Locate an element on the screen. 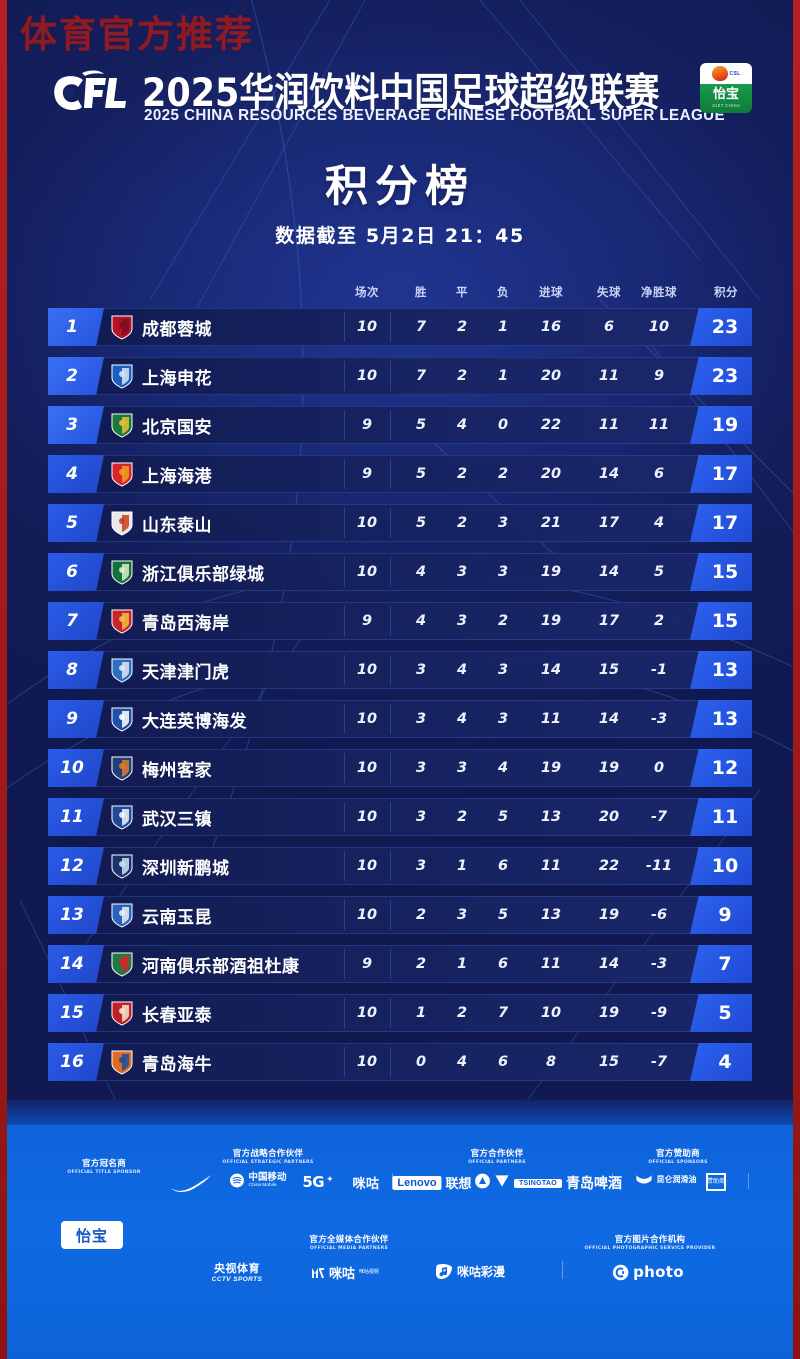 The height and width of the screenshot is (1359, 800). table-row: 13 云南玉昆 10 2 3 5 13 19 -6 9 is located at coordinates (400, 915).